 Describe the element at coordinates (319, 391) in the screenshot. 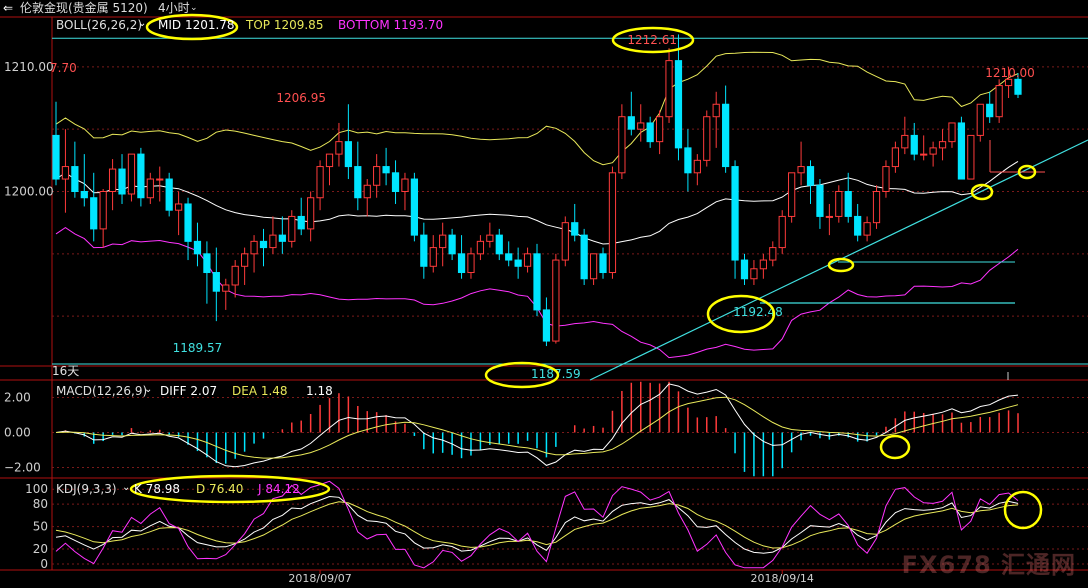

I see `macd-value: 1.18` at that location.